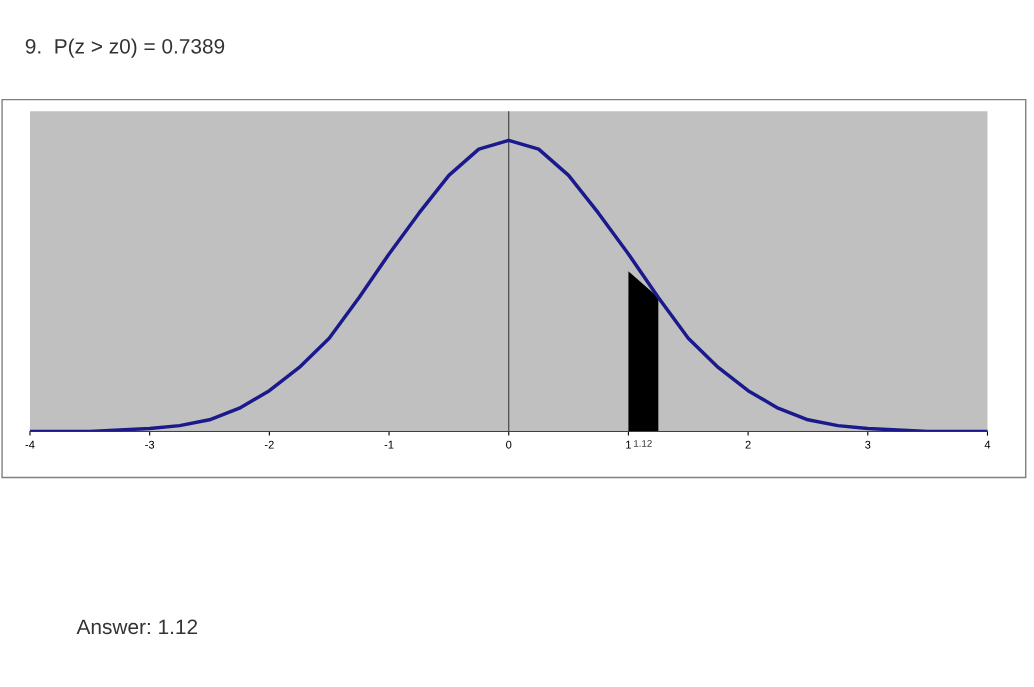 Image resolution: width=1034 pixels, height=687 pixels. I want to click on x-tick-label: -4, so click(30, 444).